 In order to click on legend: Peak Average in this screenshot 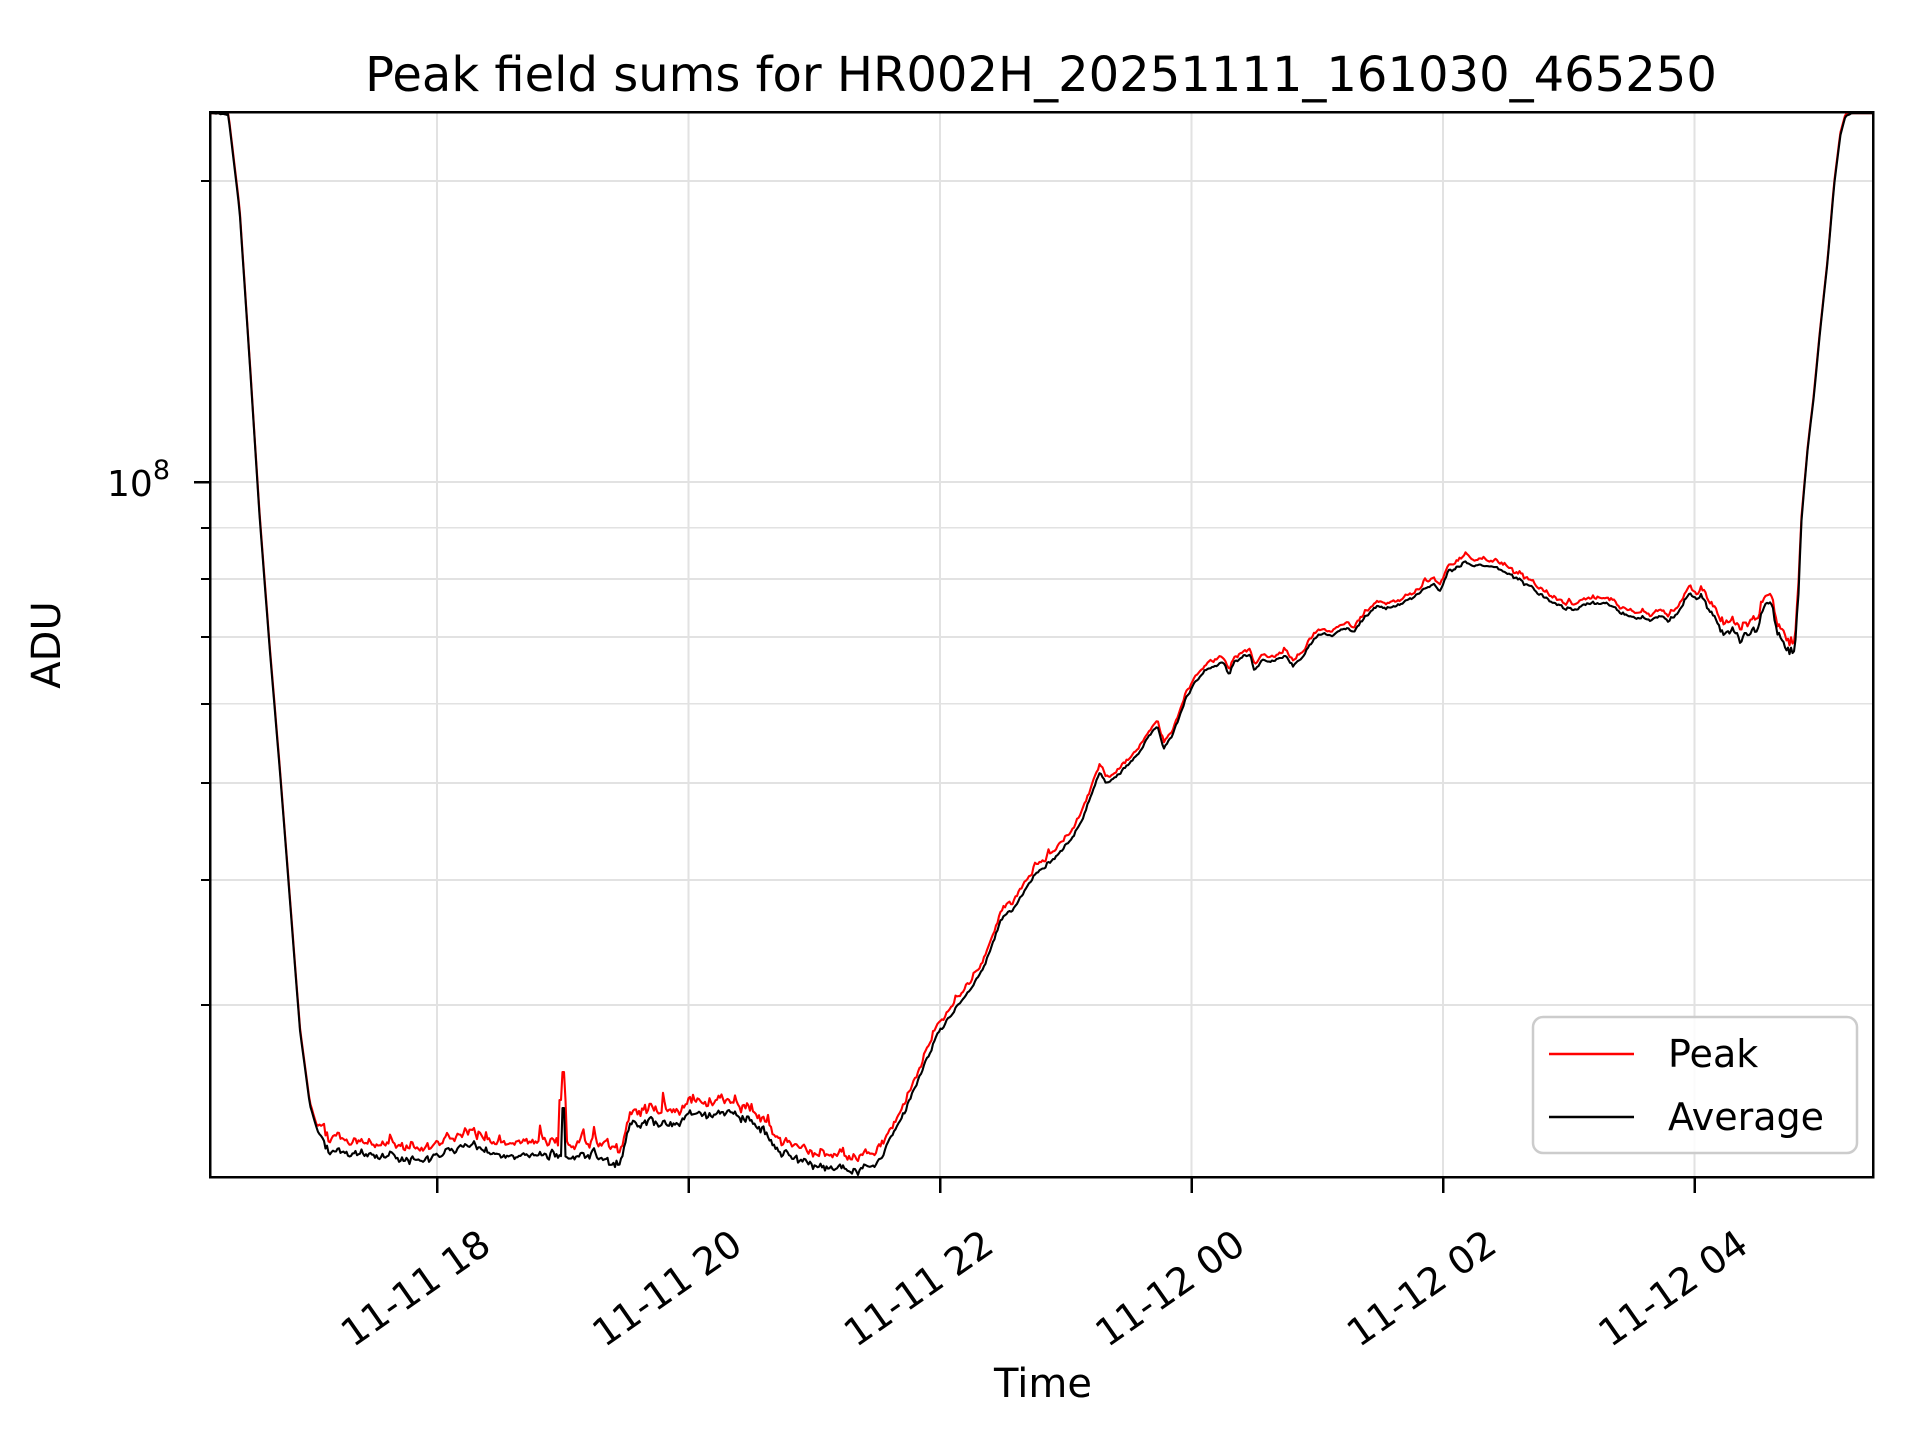, I will do `click(1695, 1085)`.